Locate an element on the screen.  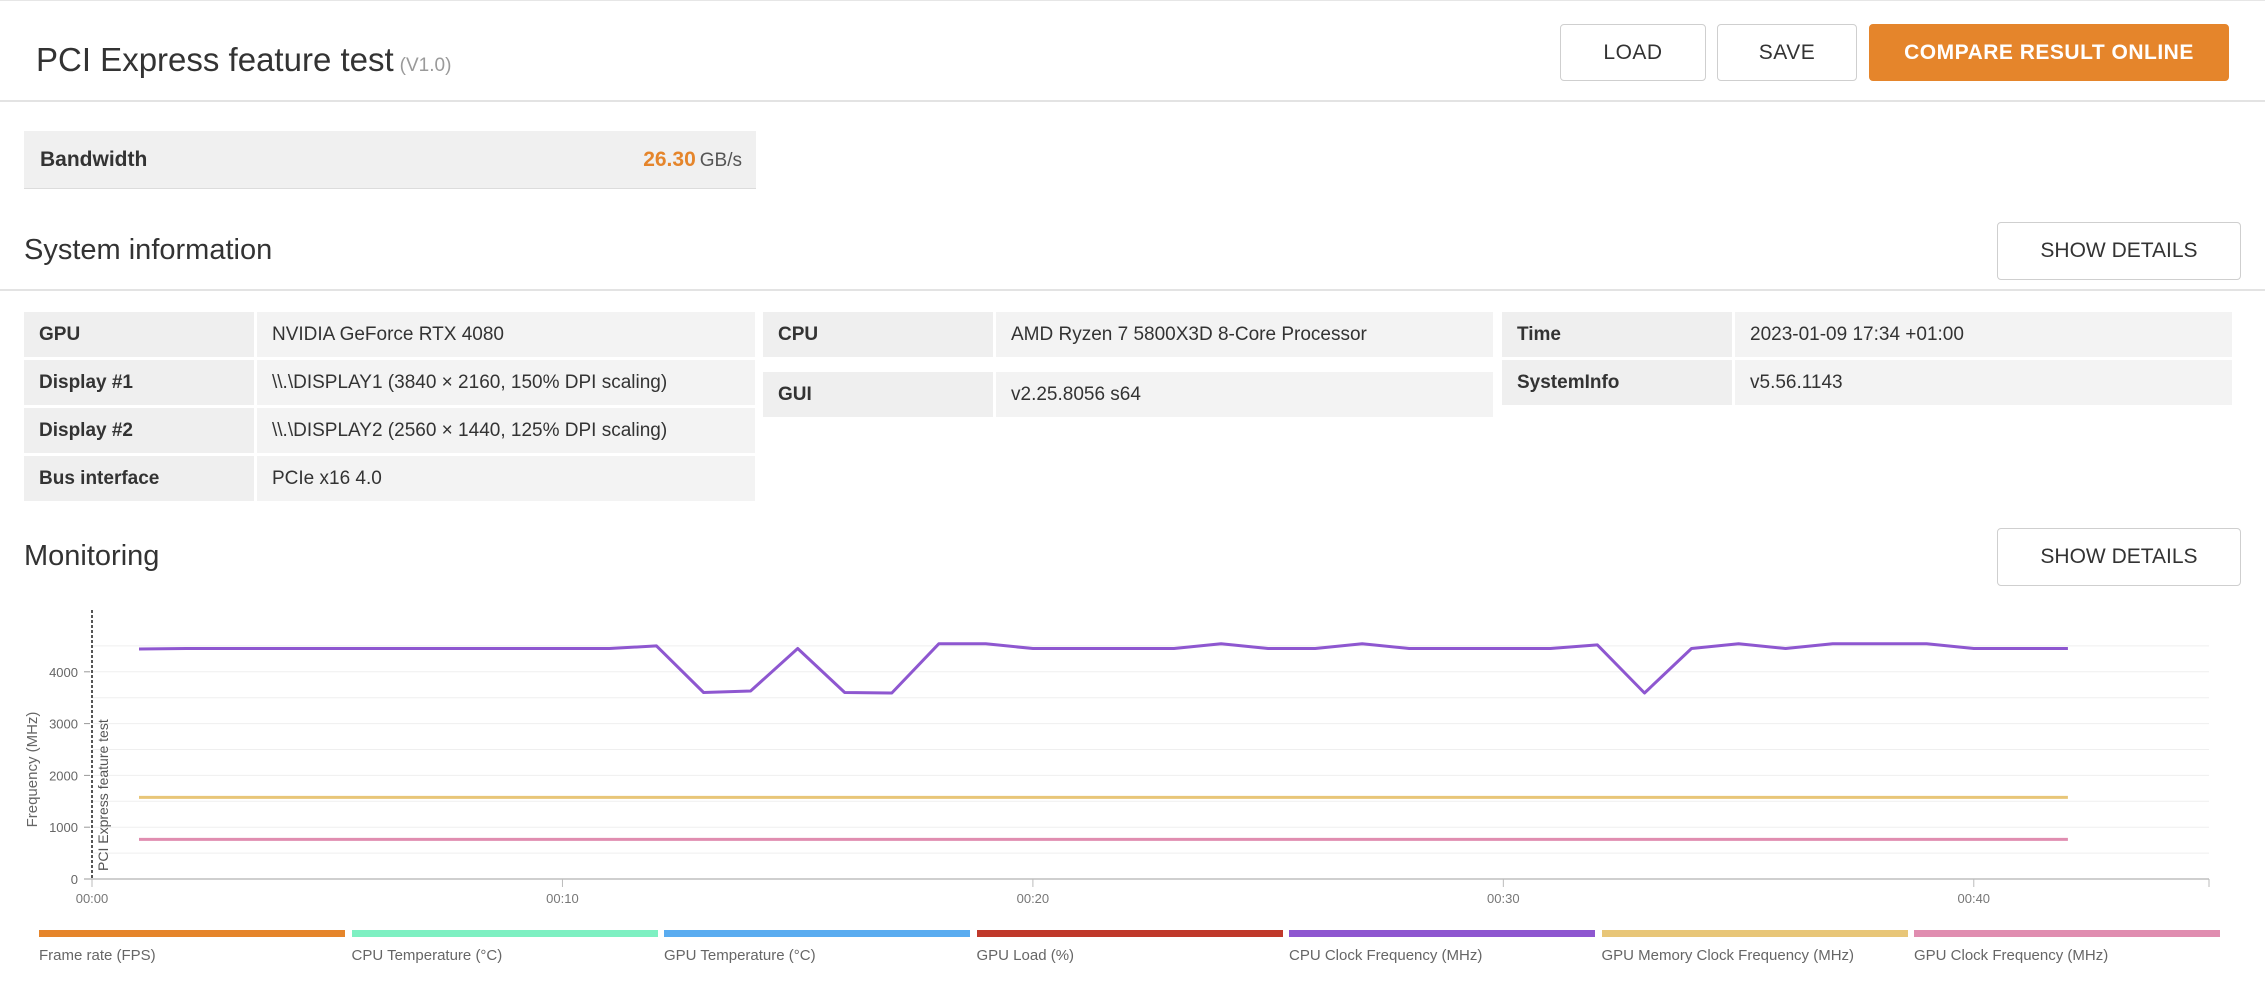
info-label: Bus interface is located at coordinates (139, 478).